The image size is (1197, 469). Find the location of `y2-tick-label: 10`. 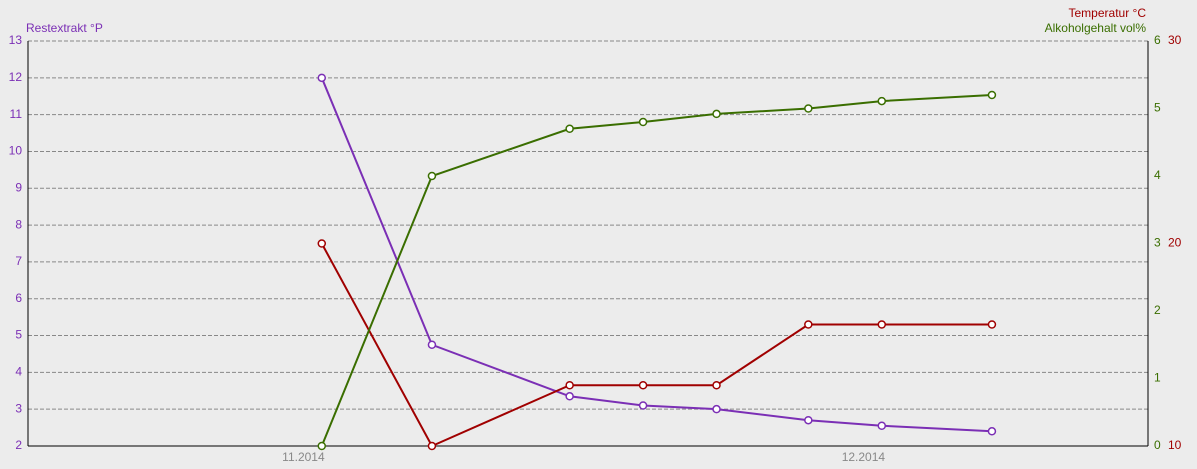

y2-tick-label: 10 is located at coordinates (1175, 445).